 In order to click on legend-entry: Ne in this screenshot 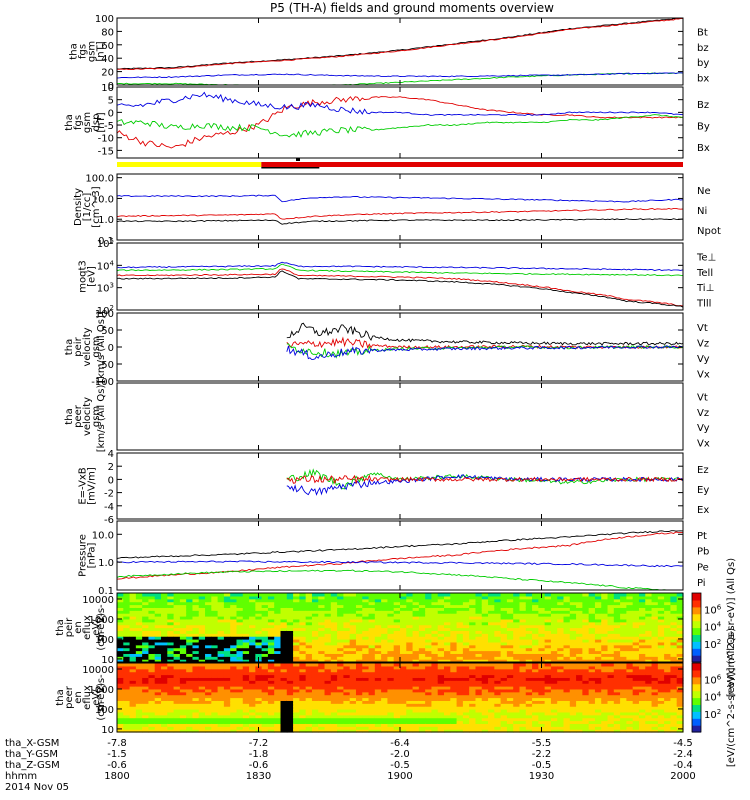, I will do `click(704, 191)`.